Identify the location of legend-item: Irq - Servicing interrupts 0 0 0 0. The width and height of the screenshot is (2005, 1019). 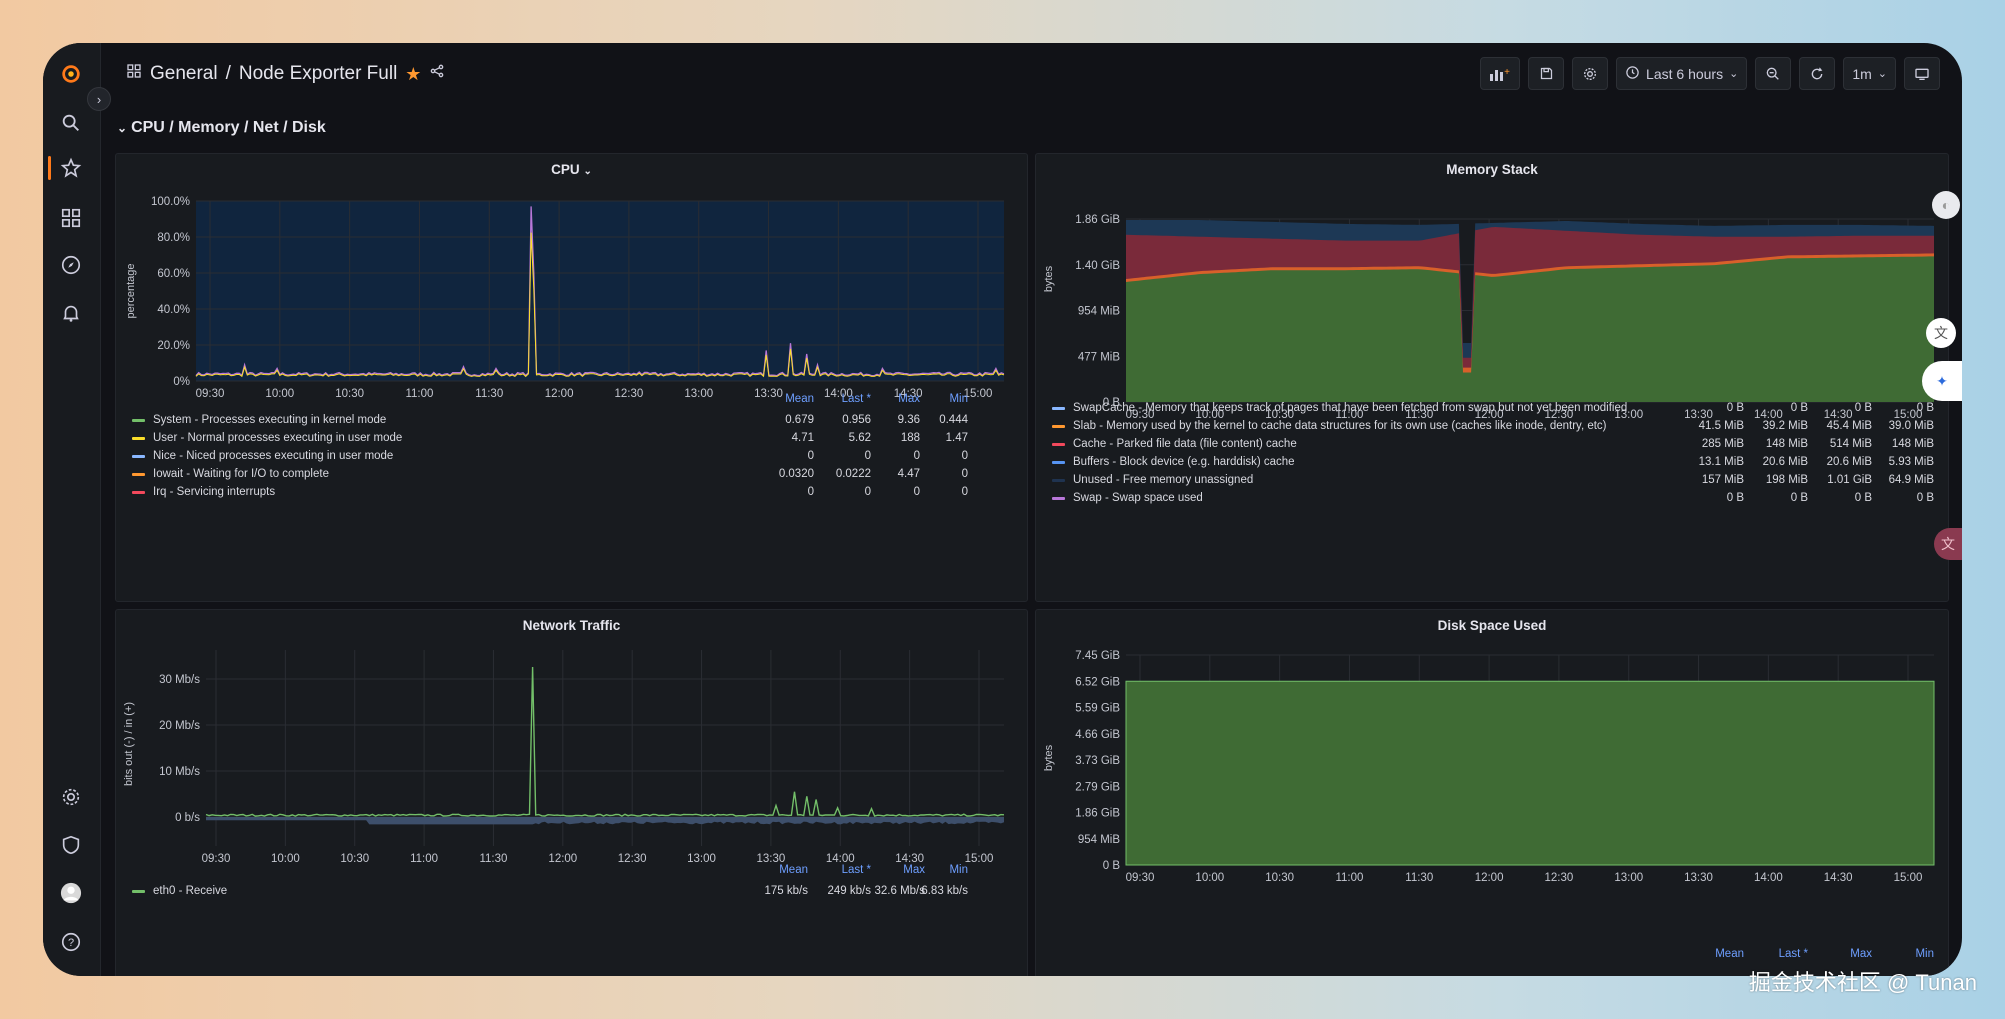
(572, 492).